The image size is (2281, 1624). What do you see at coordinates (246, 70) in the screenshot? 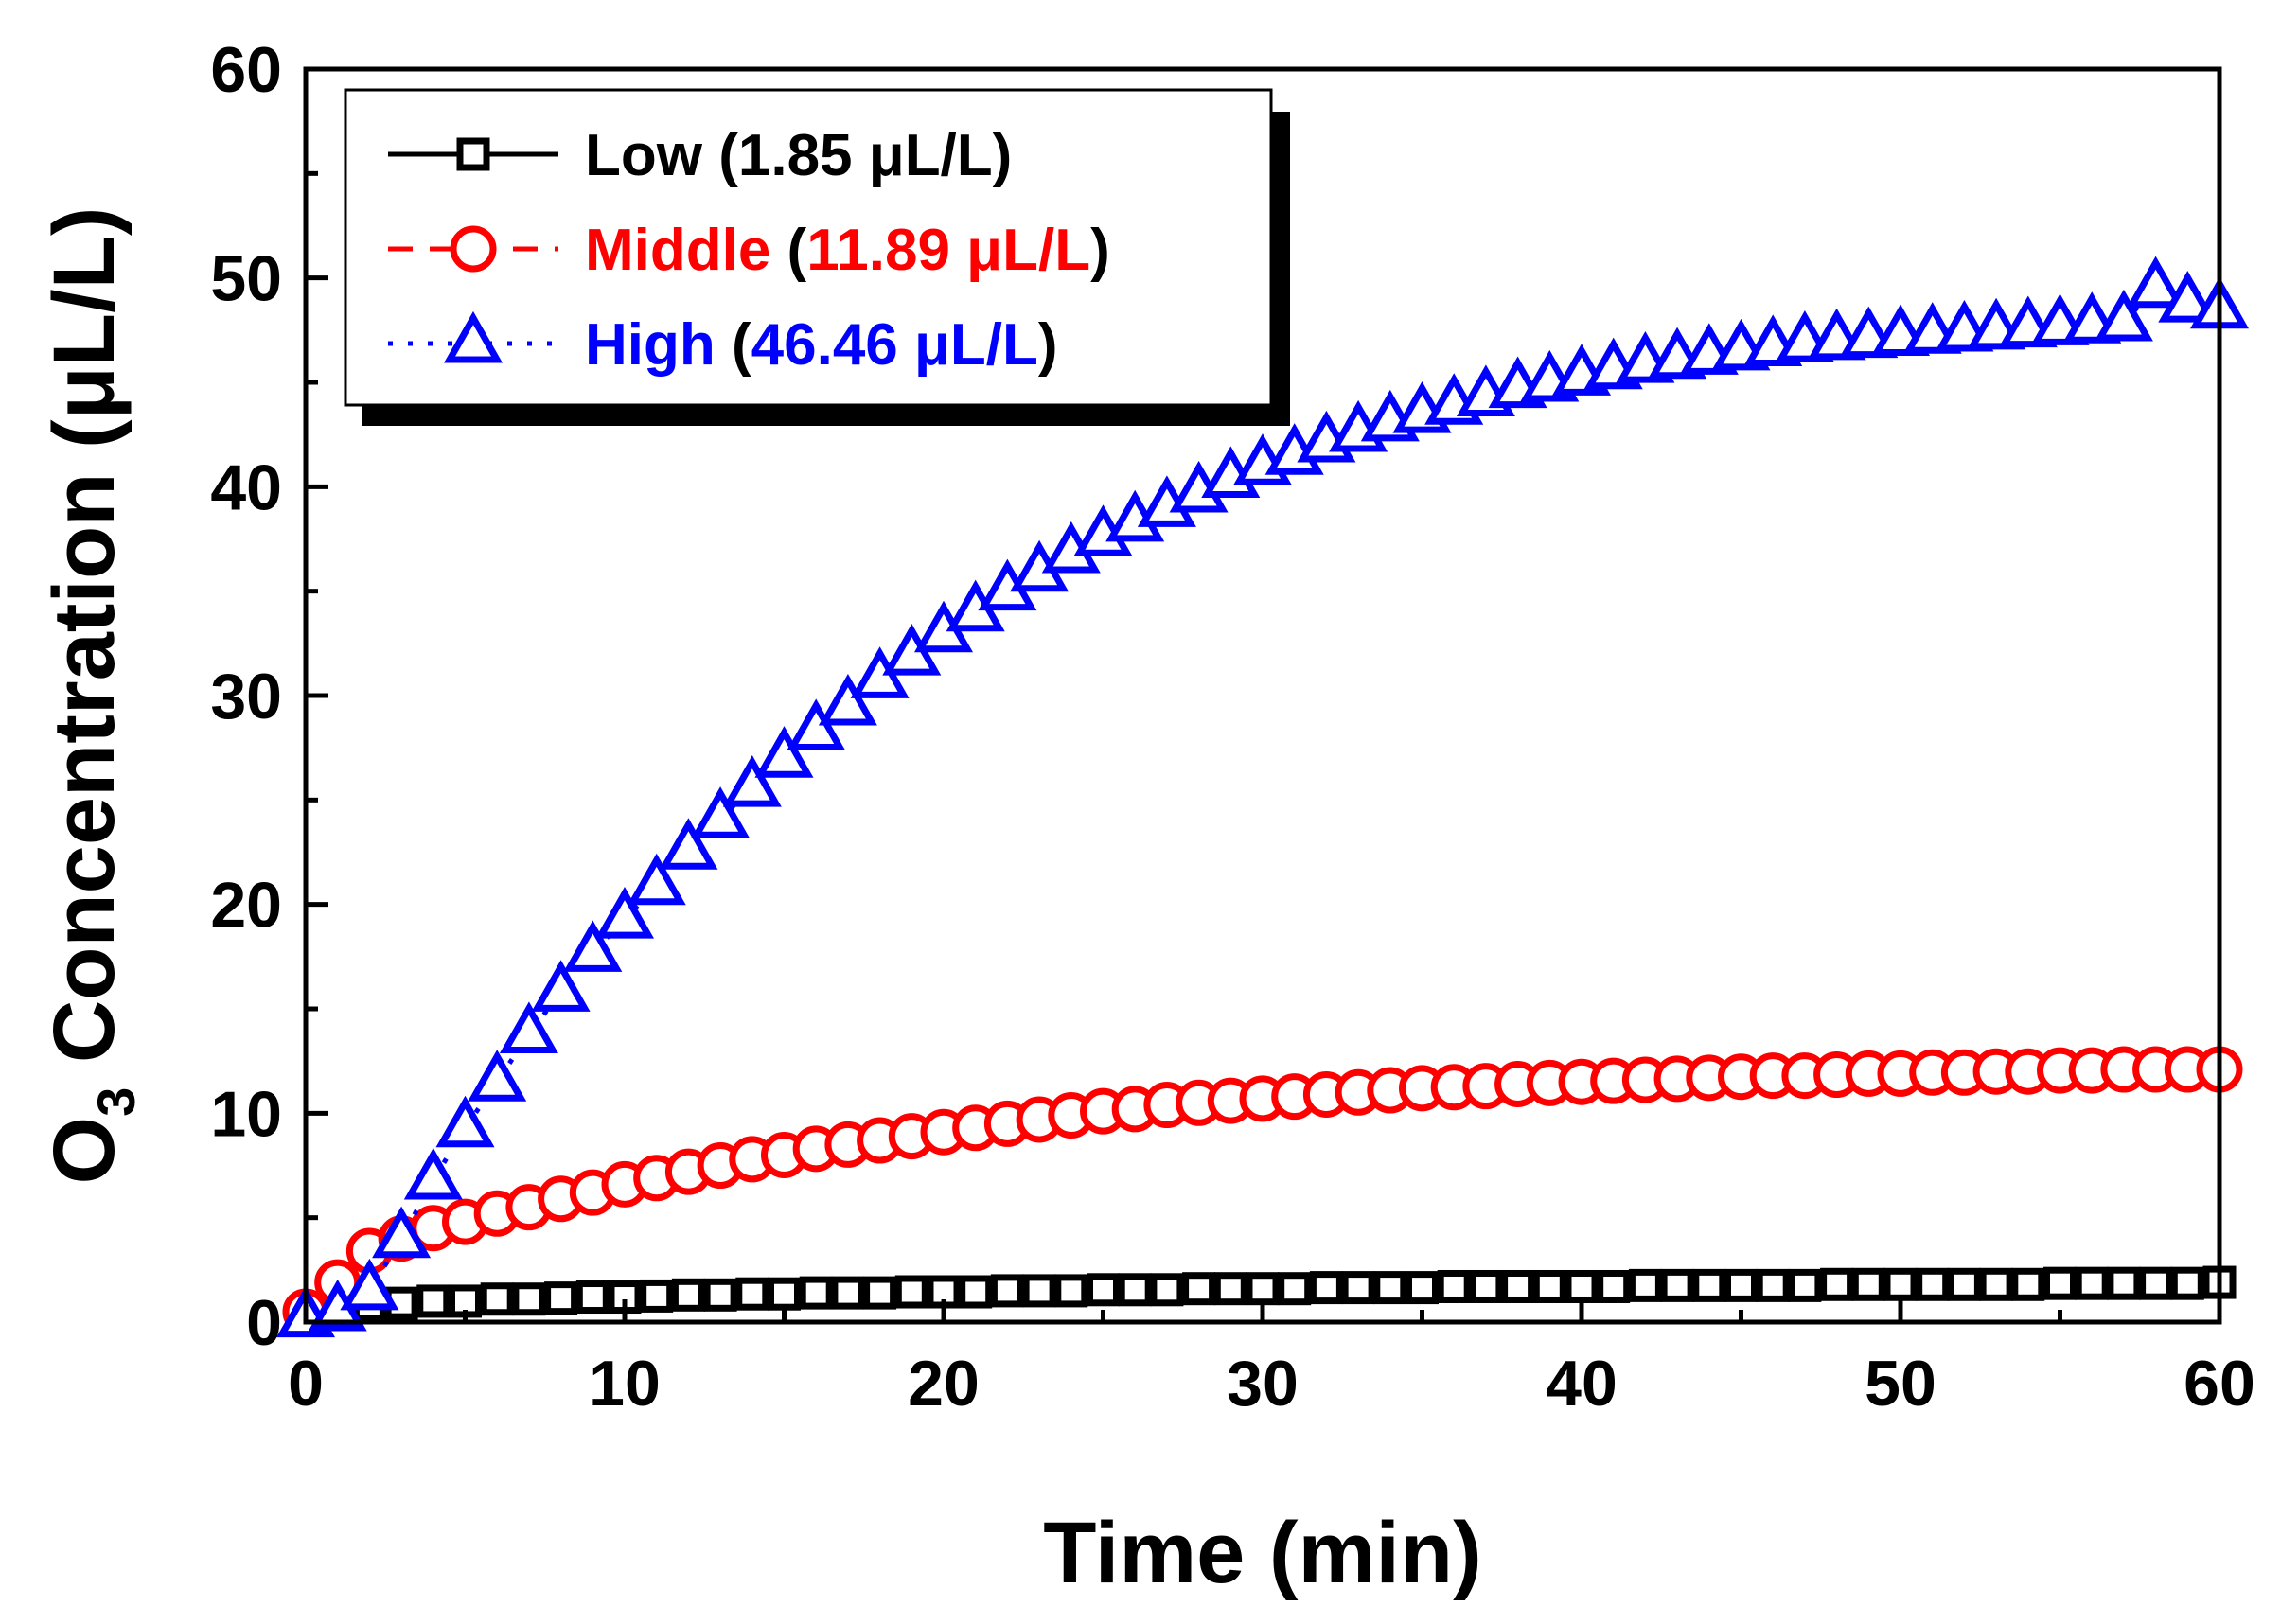
I see `y-tick-label: 60` at bounding box center [246, 70].